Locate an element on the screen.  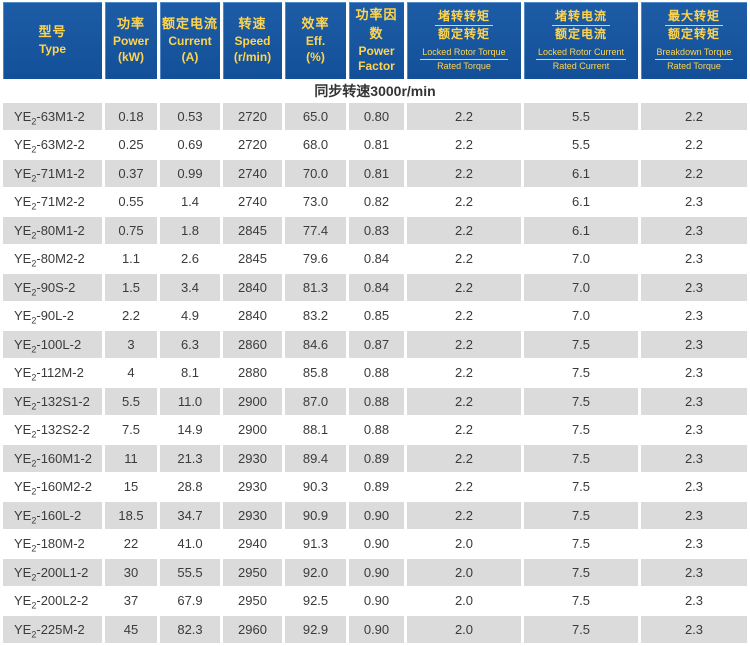
cell-current_a: 14.9 is located at coordinates (190, 429).